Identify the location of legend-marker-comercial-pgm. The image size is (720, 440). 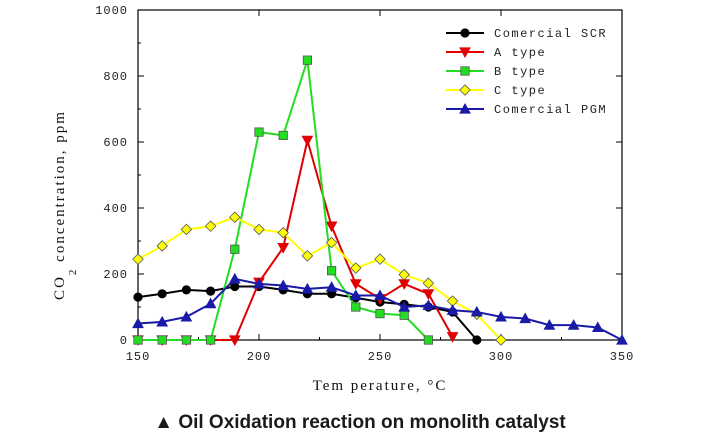
(465, 108).